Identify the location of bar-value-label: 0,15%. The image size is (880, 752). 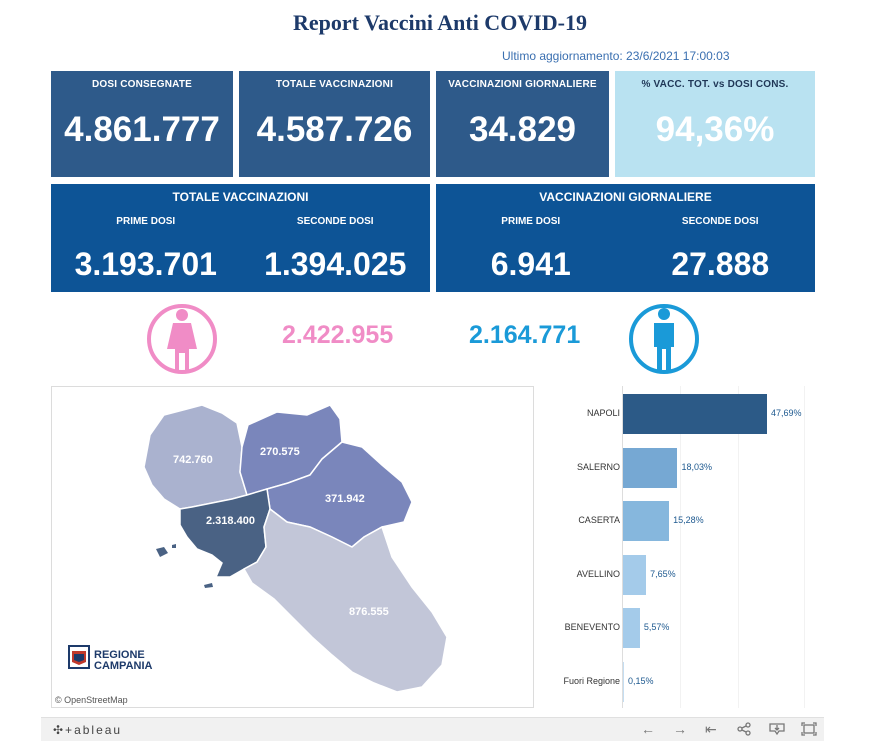
(641, 680).